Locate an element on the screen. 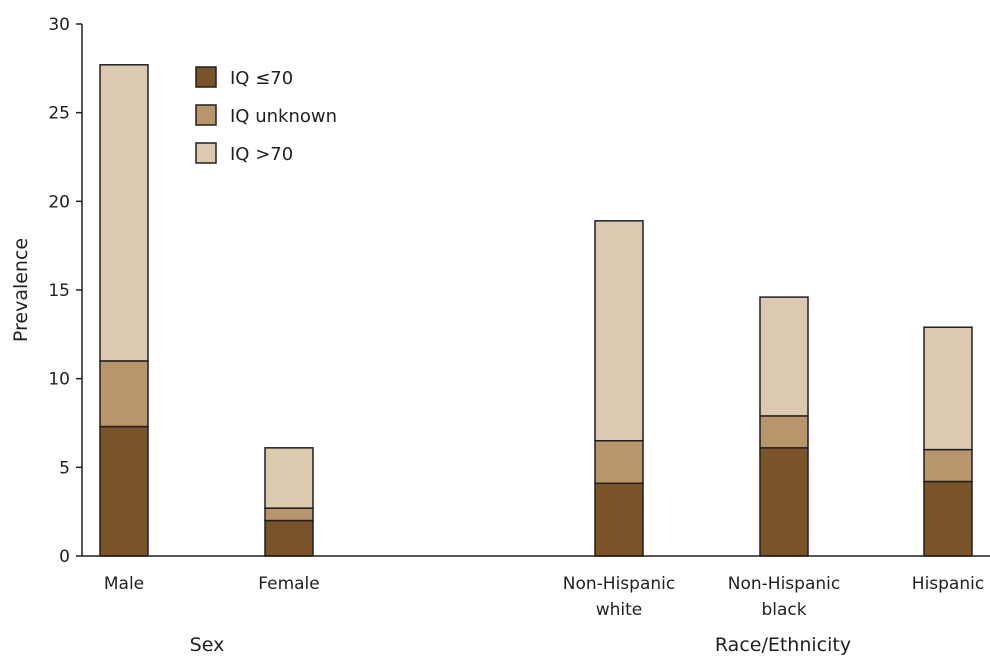 The image size is (990, 658). legend: IQ ≤70 IQ unknown IQ >70 is located at coordinates (266, 115).